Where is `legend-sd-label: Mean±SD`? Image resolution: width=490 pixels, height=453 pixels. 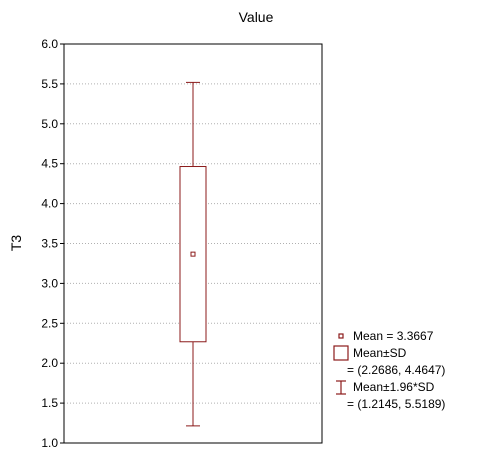 legend-sd-label: Mean±SD is located at coordinates (380, 353).